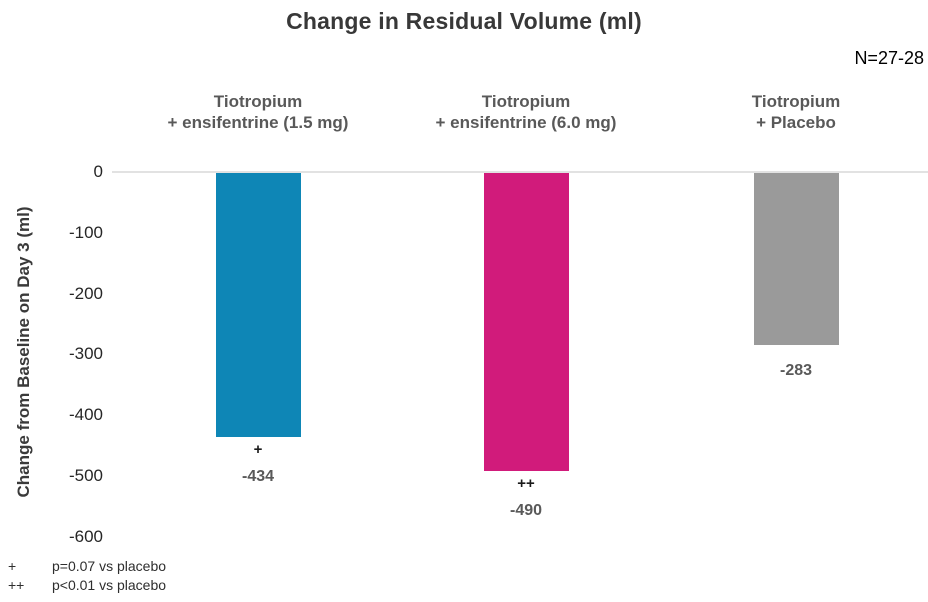  Describe the element at coordinates (796, 122) in the screenshot. I see `column-header-line: + Placebo` at that location.